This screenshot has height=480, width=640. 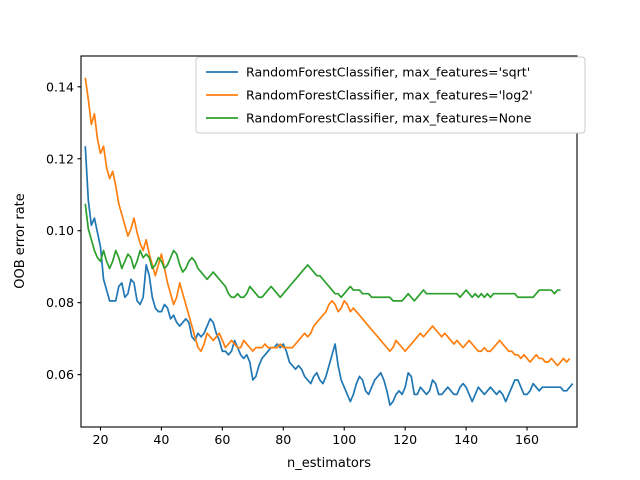 I want to click on x-tick-label: 140, so click(x=466, y=439).